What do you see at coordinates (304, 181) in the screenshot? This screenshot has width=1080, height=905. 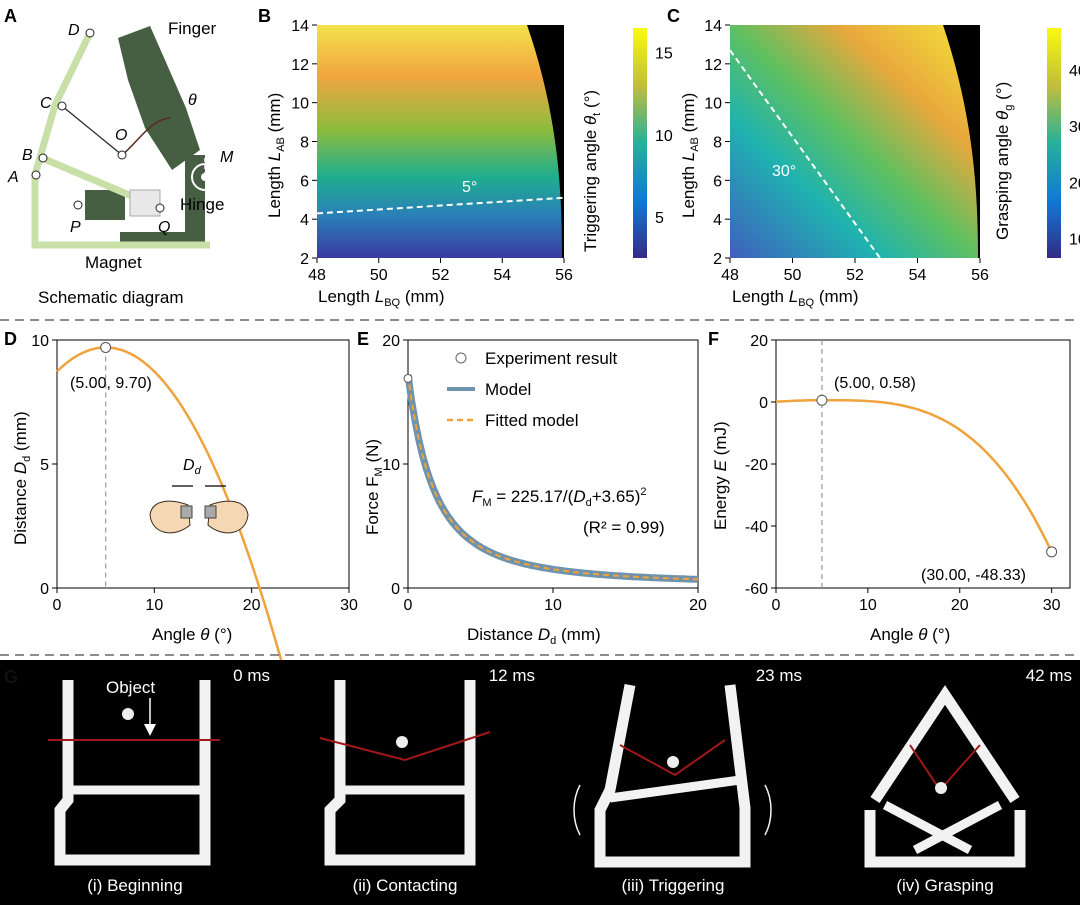 I see `b-y-tick-label: 6` at bounding box center [304, 181].